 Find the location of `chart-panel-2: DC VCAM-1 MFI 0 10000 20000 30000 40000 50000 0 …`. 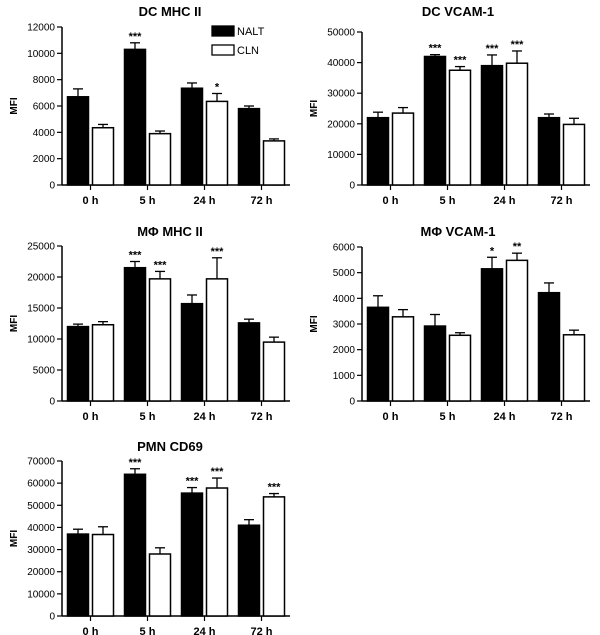

chart-panel-2: DC VCAM-1 MFI 0 10000 20000 30000 40000 50000 0 … is located at coordinates (449, 105).